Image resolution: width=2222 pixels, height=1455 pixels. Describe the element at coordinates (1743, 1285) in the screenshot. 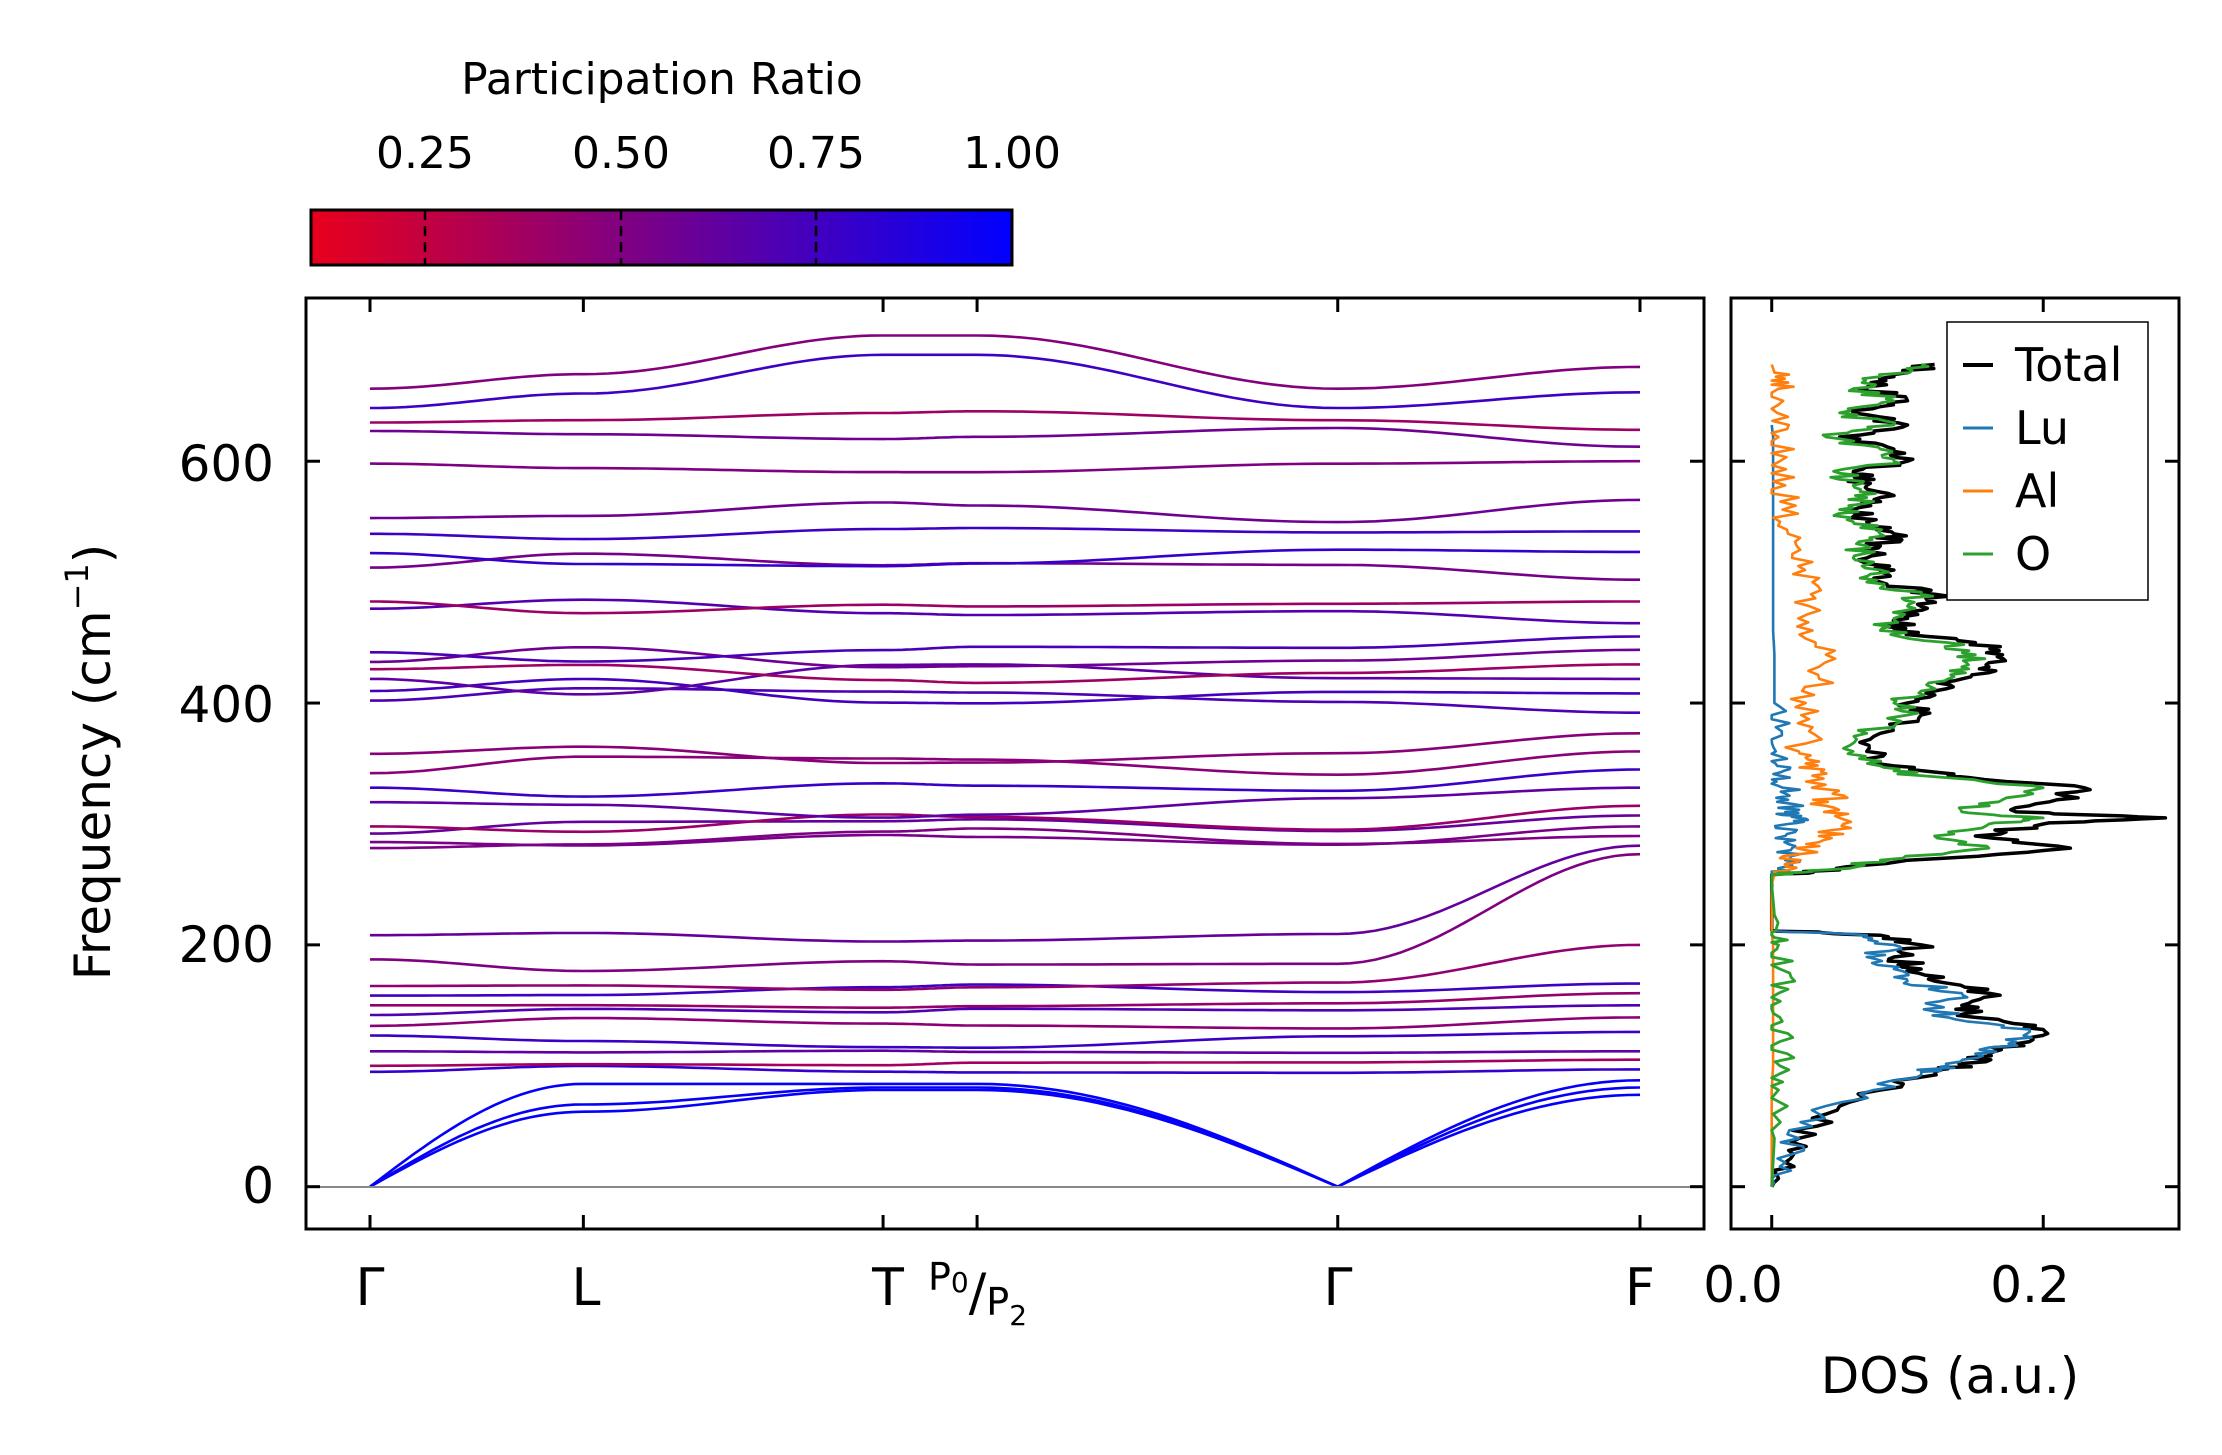

I see `dos-x-tick-label: 0.0` at that location.